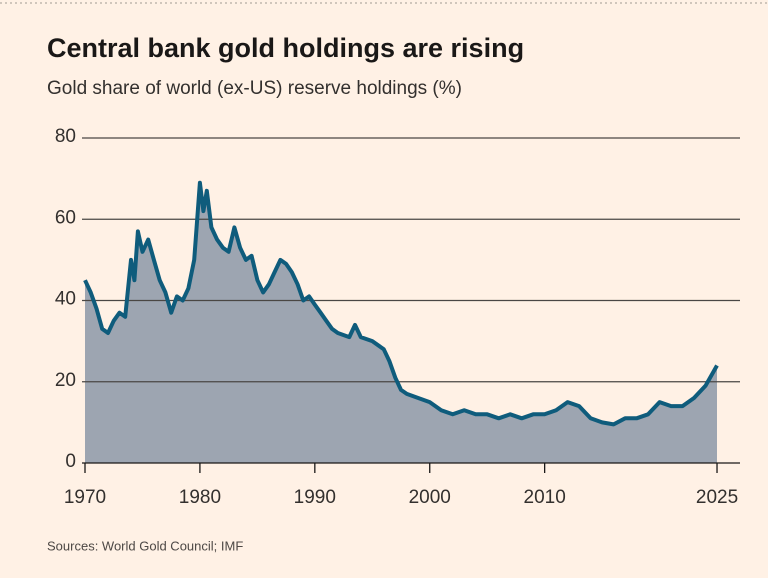 This screenshot has height=578, width=768. Describe the element at coordinates (430, 497) in the screenshot. I see `x-tick-label: 2000` at that location.